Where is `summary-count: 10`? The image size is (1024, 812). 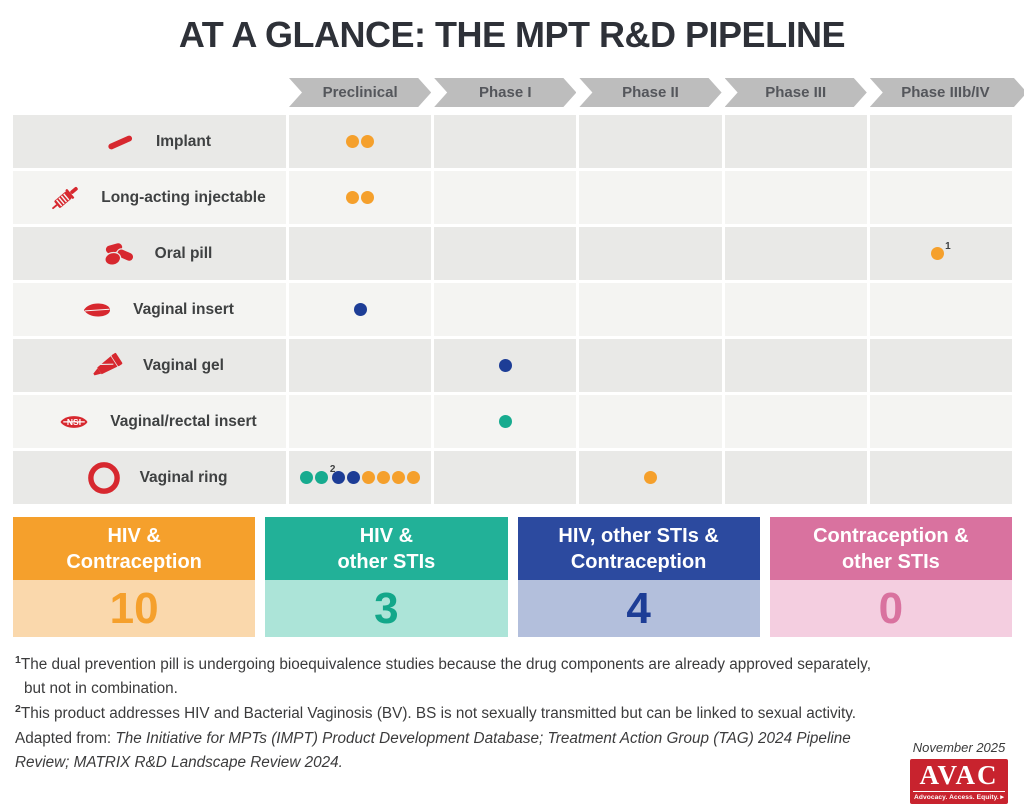 summary-count: 10 is located at coordinates (134, 608).